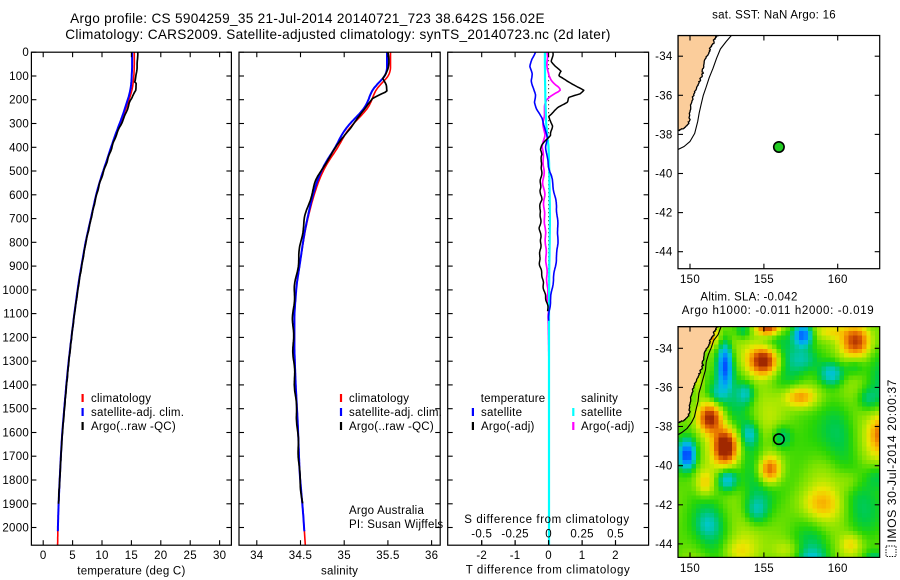 This screenshot has width=900, height=580. What do you see at coordinates (615, 535) in the screenshot?
I see `svg-text: 0.5` at bounding box center [615, 535].